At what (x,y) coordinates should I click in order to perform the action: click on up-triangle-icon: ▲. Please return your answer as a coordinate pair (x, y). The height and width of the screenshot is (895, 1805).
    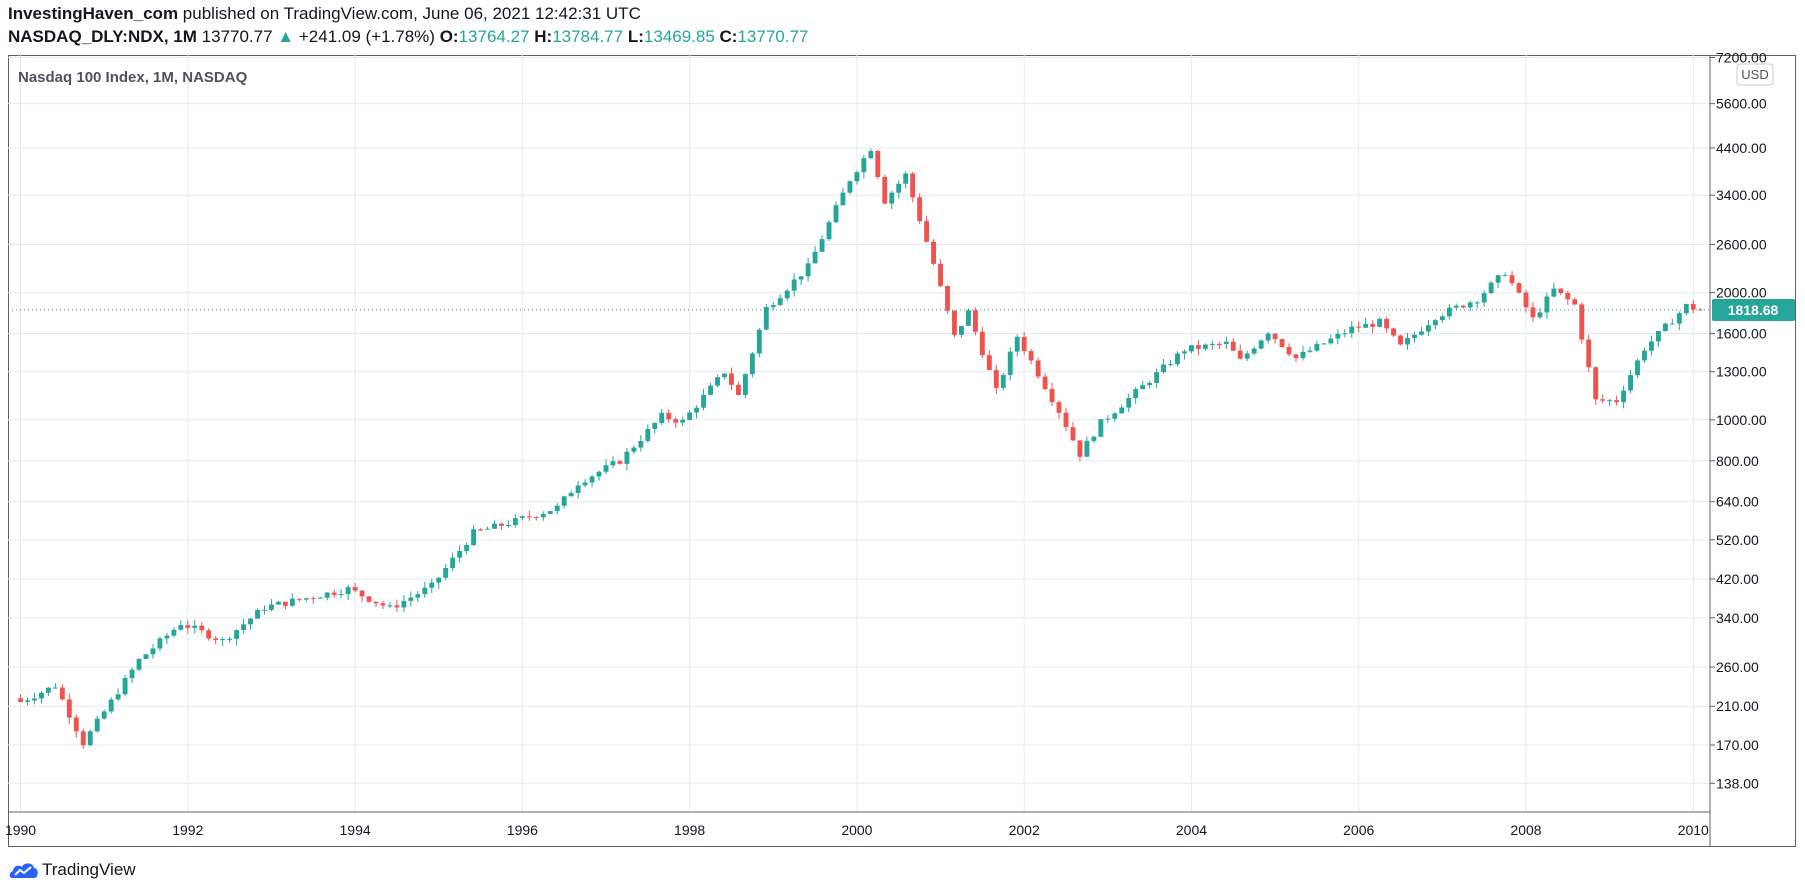
    Looking at the image, I should click on (286, 36).